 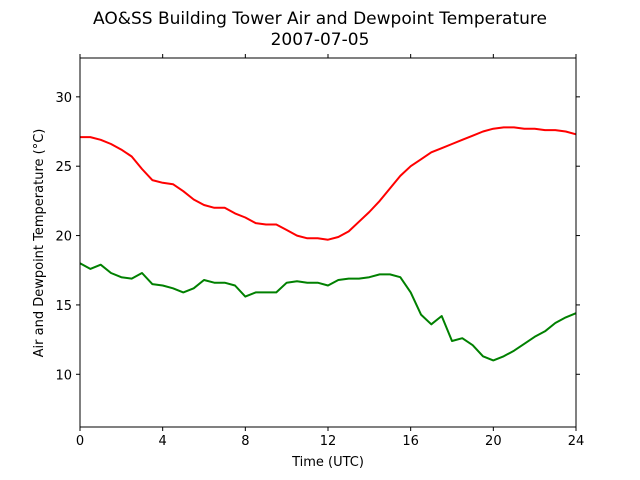 I want to click on y-tick-label: 20, so click(x=63, y=237).